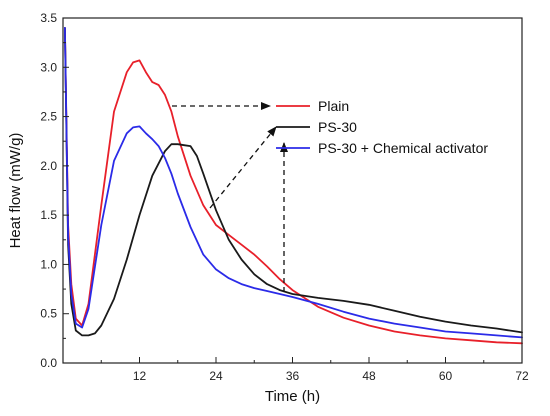  Describe the element at coordinates (48, 166) in the screenshot. I see `y-tick-label: 2.0` at that location.